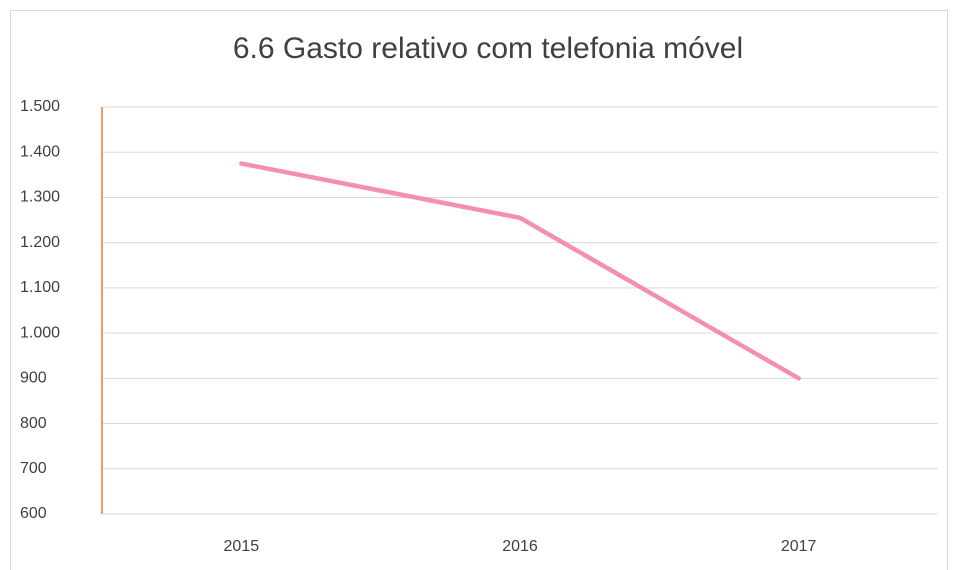 The image size is (958, 570). What do you see at coordinates (40, 151) in the screenshot?
I see `y-tick-label: 1.400` at bounding box center [40, 151].